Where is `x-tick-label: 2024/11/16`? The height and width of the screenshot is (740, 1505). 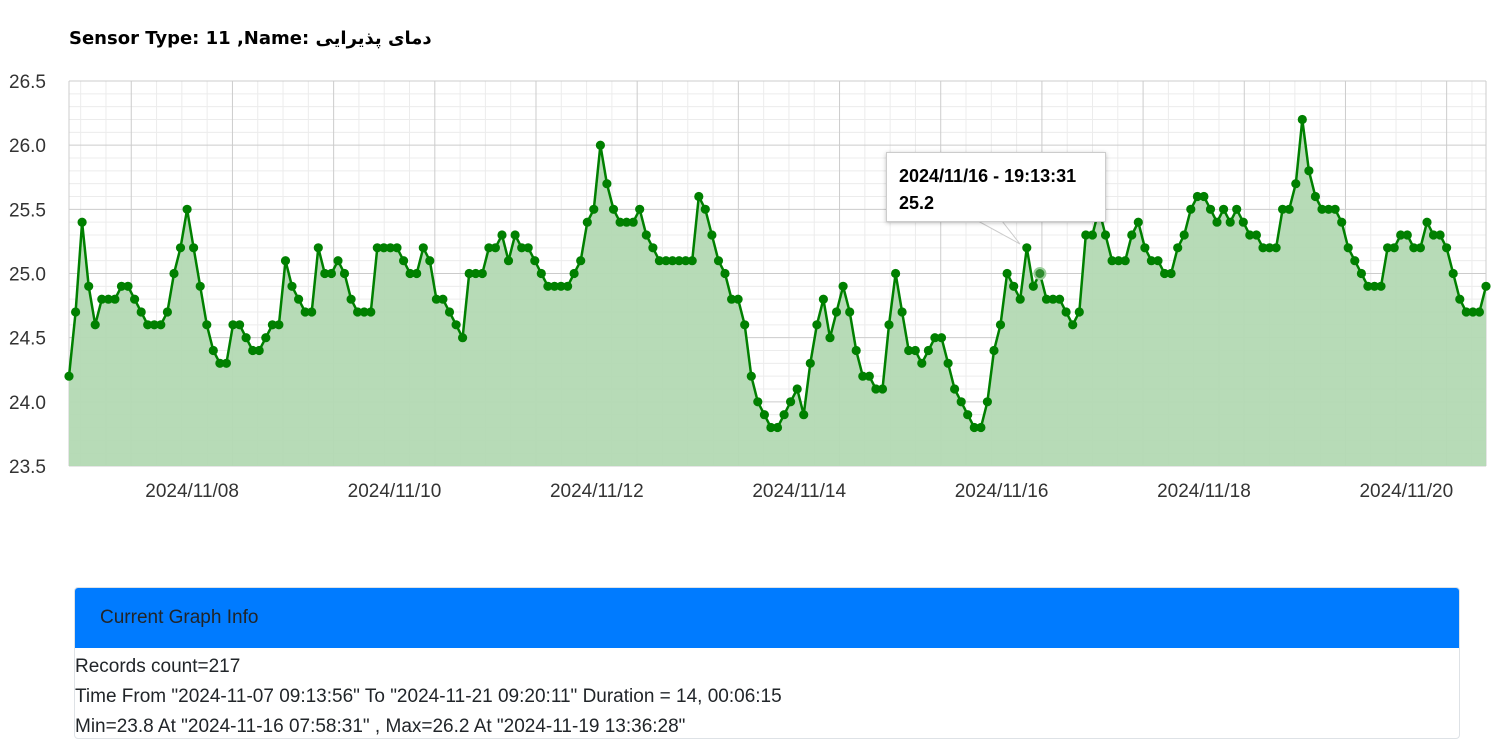 x-tick-label: 2024/11/16 is located at coordinates (1002, 491).